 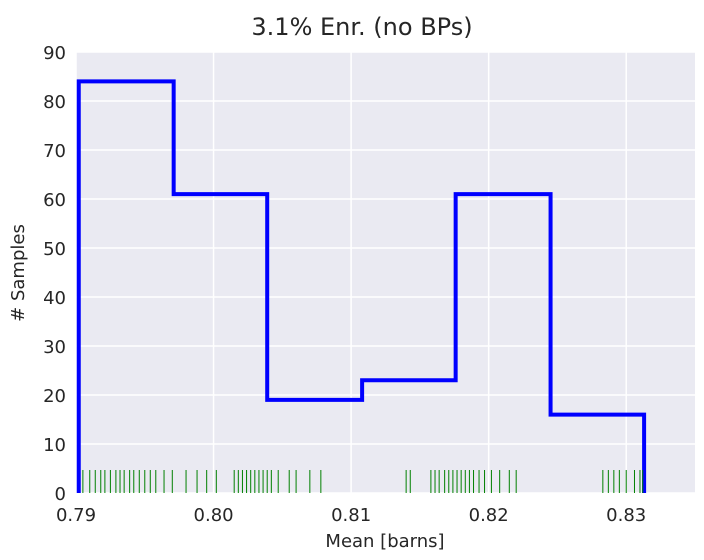 What do you see at coordinates (54, 151) in the screenshot?
I see `y-tick-label: 70` at bounding box center [54, 151].